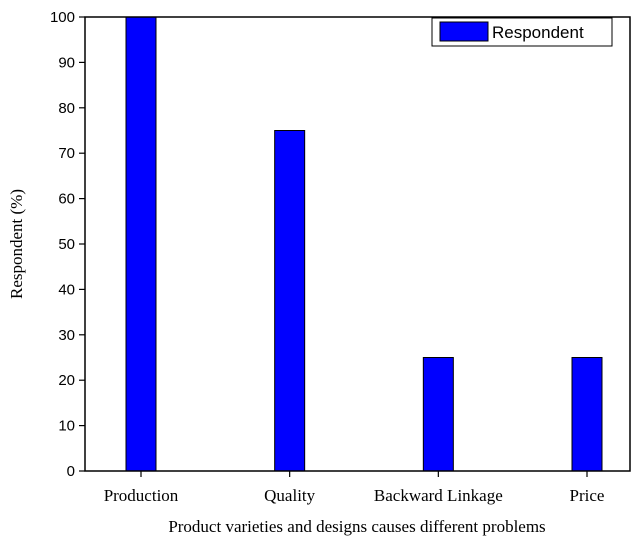  What do you see at coordinates (538, 32) in the screenshot?
I see `legend-label: Respondent` at bounding box center [538, 32].